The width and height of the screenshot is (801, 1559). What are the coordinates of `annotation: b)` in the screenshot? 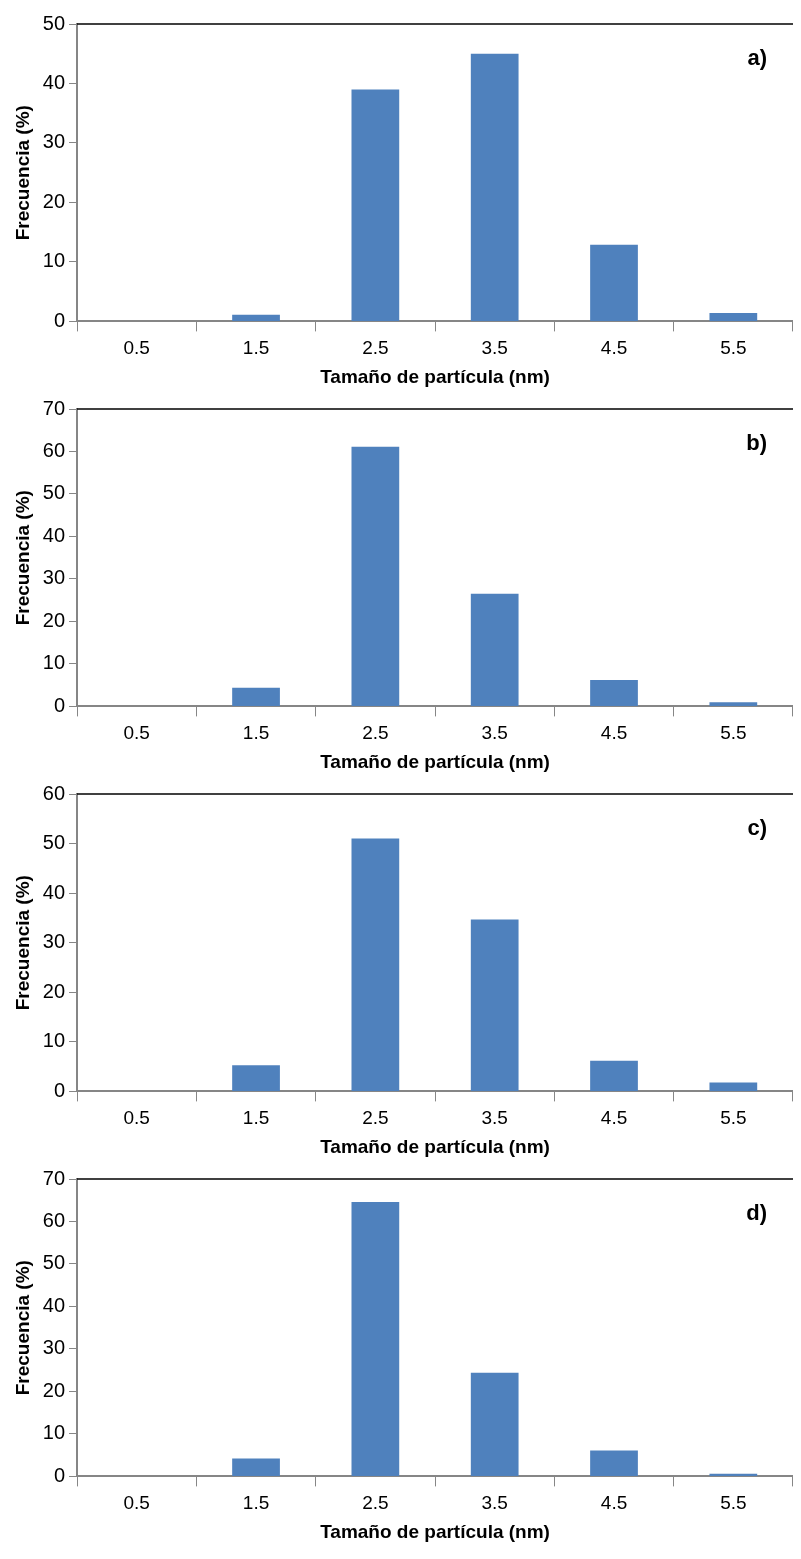 It's located at (756, 443).